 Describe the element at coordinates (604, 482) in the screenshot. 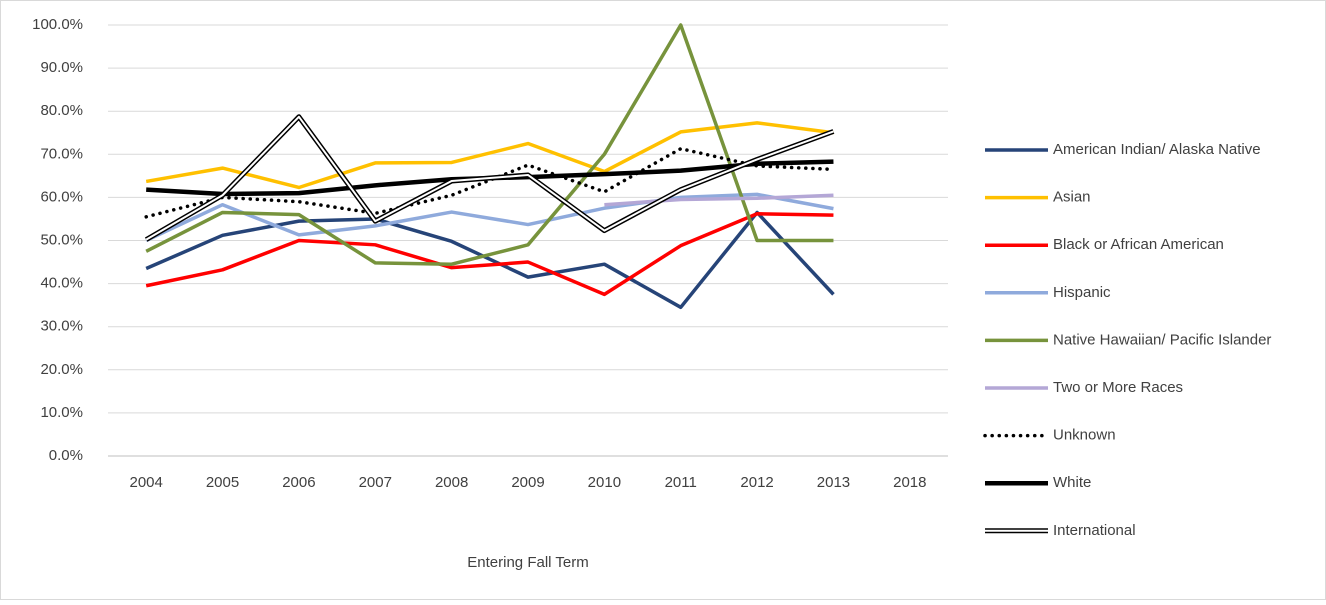

I see `x-tick-label: 2010` at that location.